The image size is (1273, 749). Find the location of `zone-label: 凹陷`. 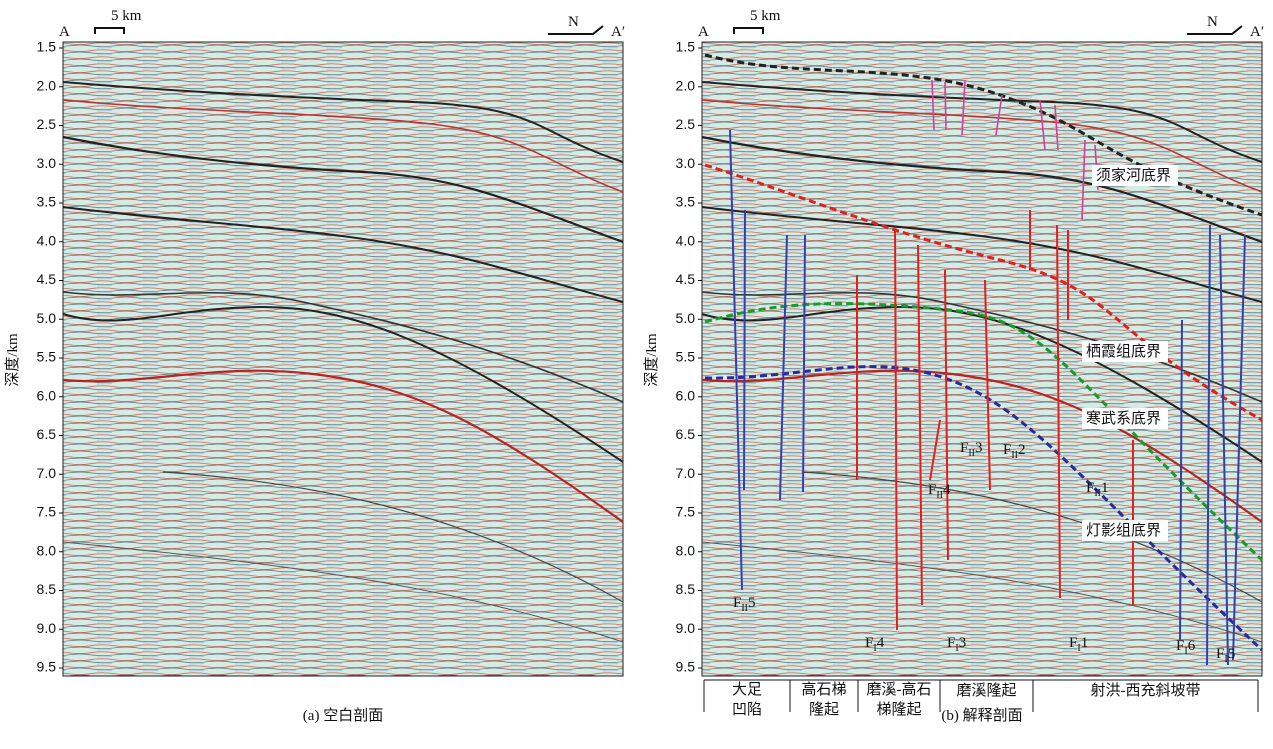

zone-label: 凹陷 is located at coordinates (747, 709).